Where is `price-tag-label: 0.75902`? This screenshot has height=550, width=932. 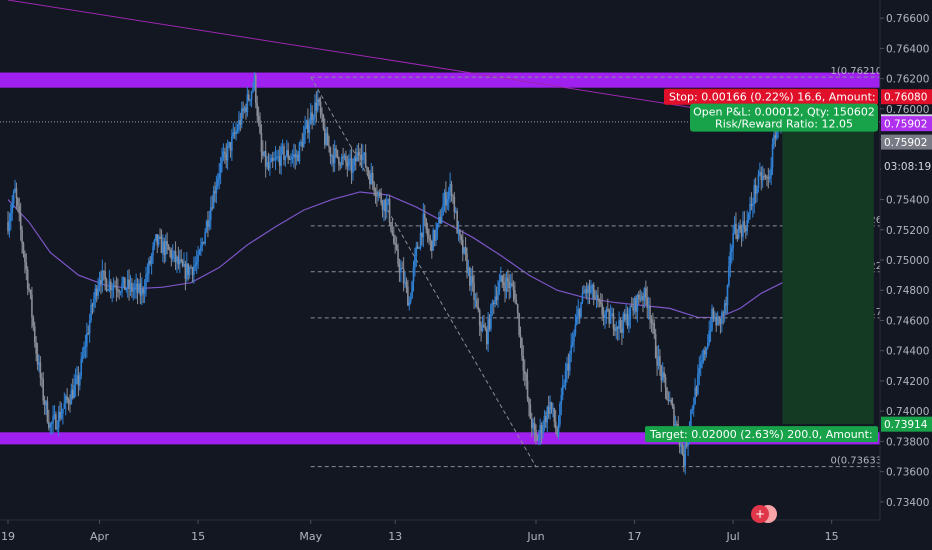
price-tag-label: 0.75902 is located at coordinates (905, 143).